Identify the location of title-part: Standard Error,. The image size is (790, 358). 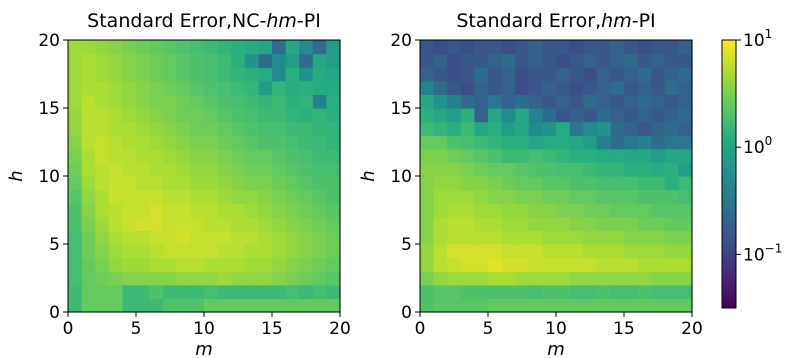
(528, 21).